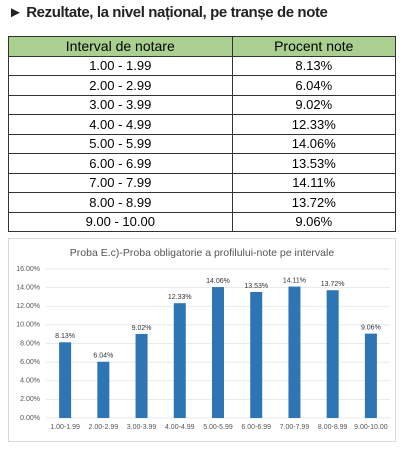 The image size is (403, 450). What do you see at coordinates (28, 287) in the screenshot?
I see `y-tick-label: 14.00%` at bounding box center [28, 287].